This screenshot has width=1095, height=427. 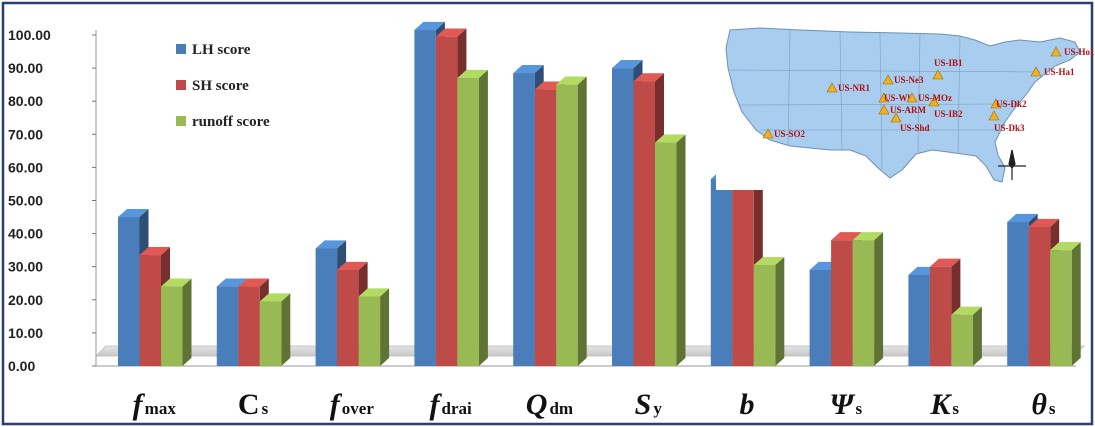 I want to click on x-category-label: f max, so click(x=155, y=404).